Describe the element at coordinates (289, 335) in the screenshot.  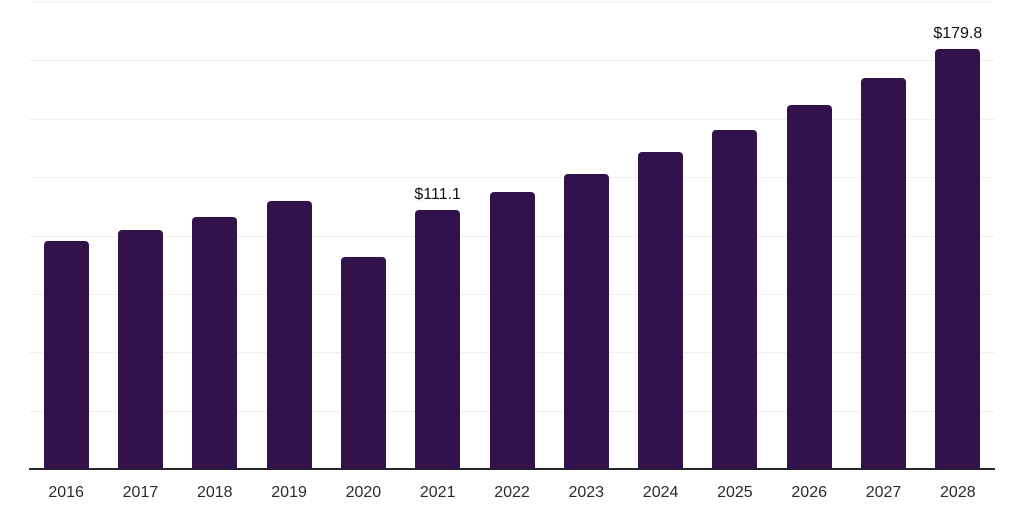
I see `bar-2019` at that location.